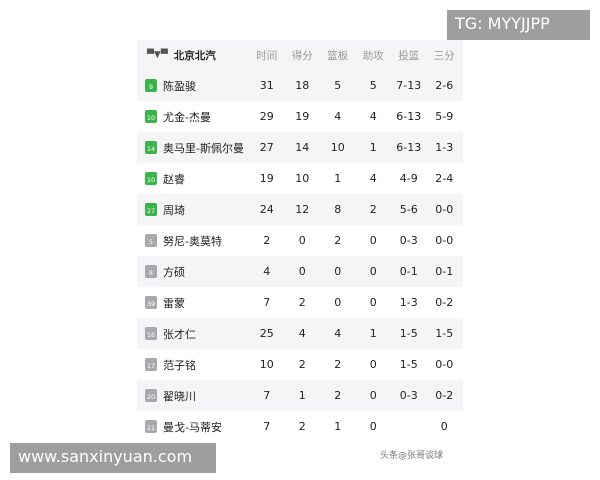 This screenshot has height=480, width=600. Describe the element at coordinates (338, 364) in the screenshot. I see `stat-rebounds: 2` at that location.